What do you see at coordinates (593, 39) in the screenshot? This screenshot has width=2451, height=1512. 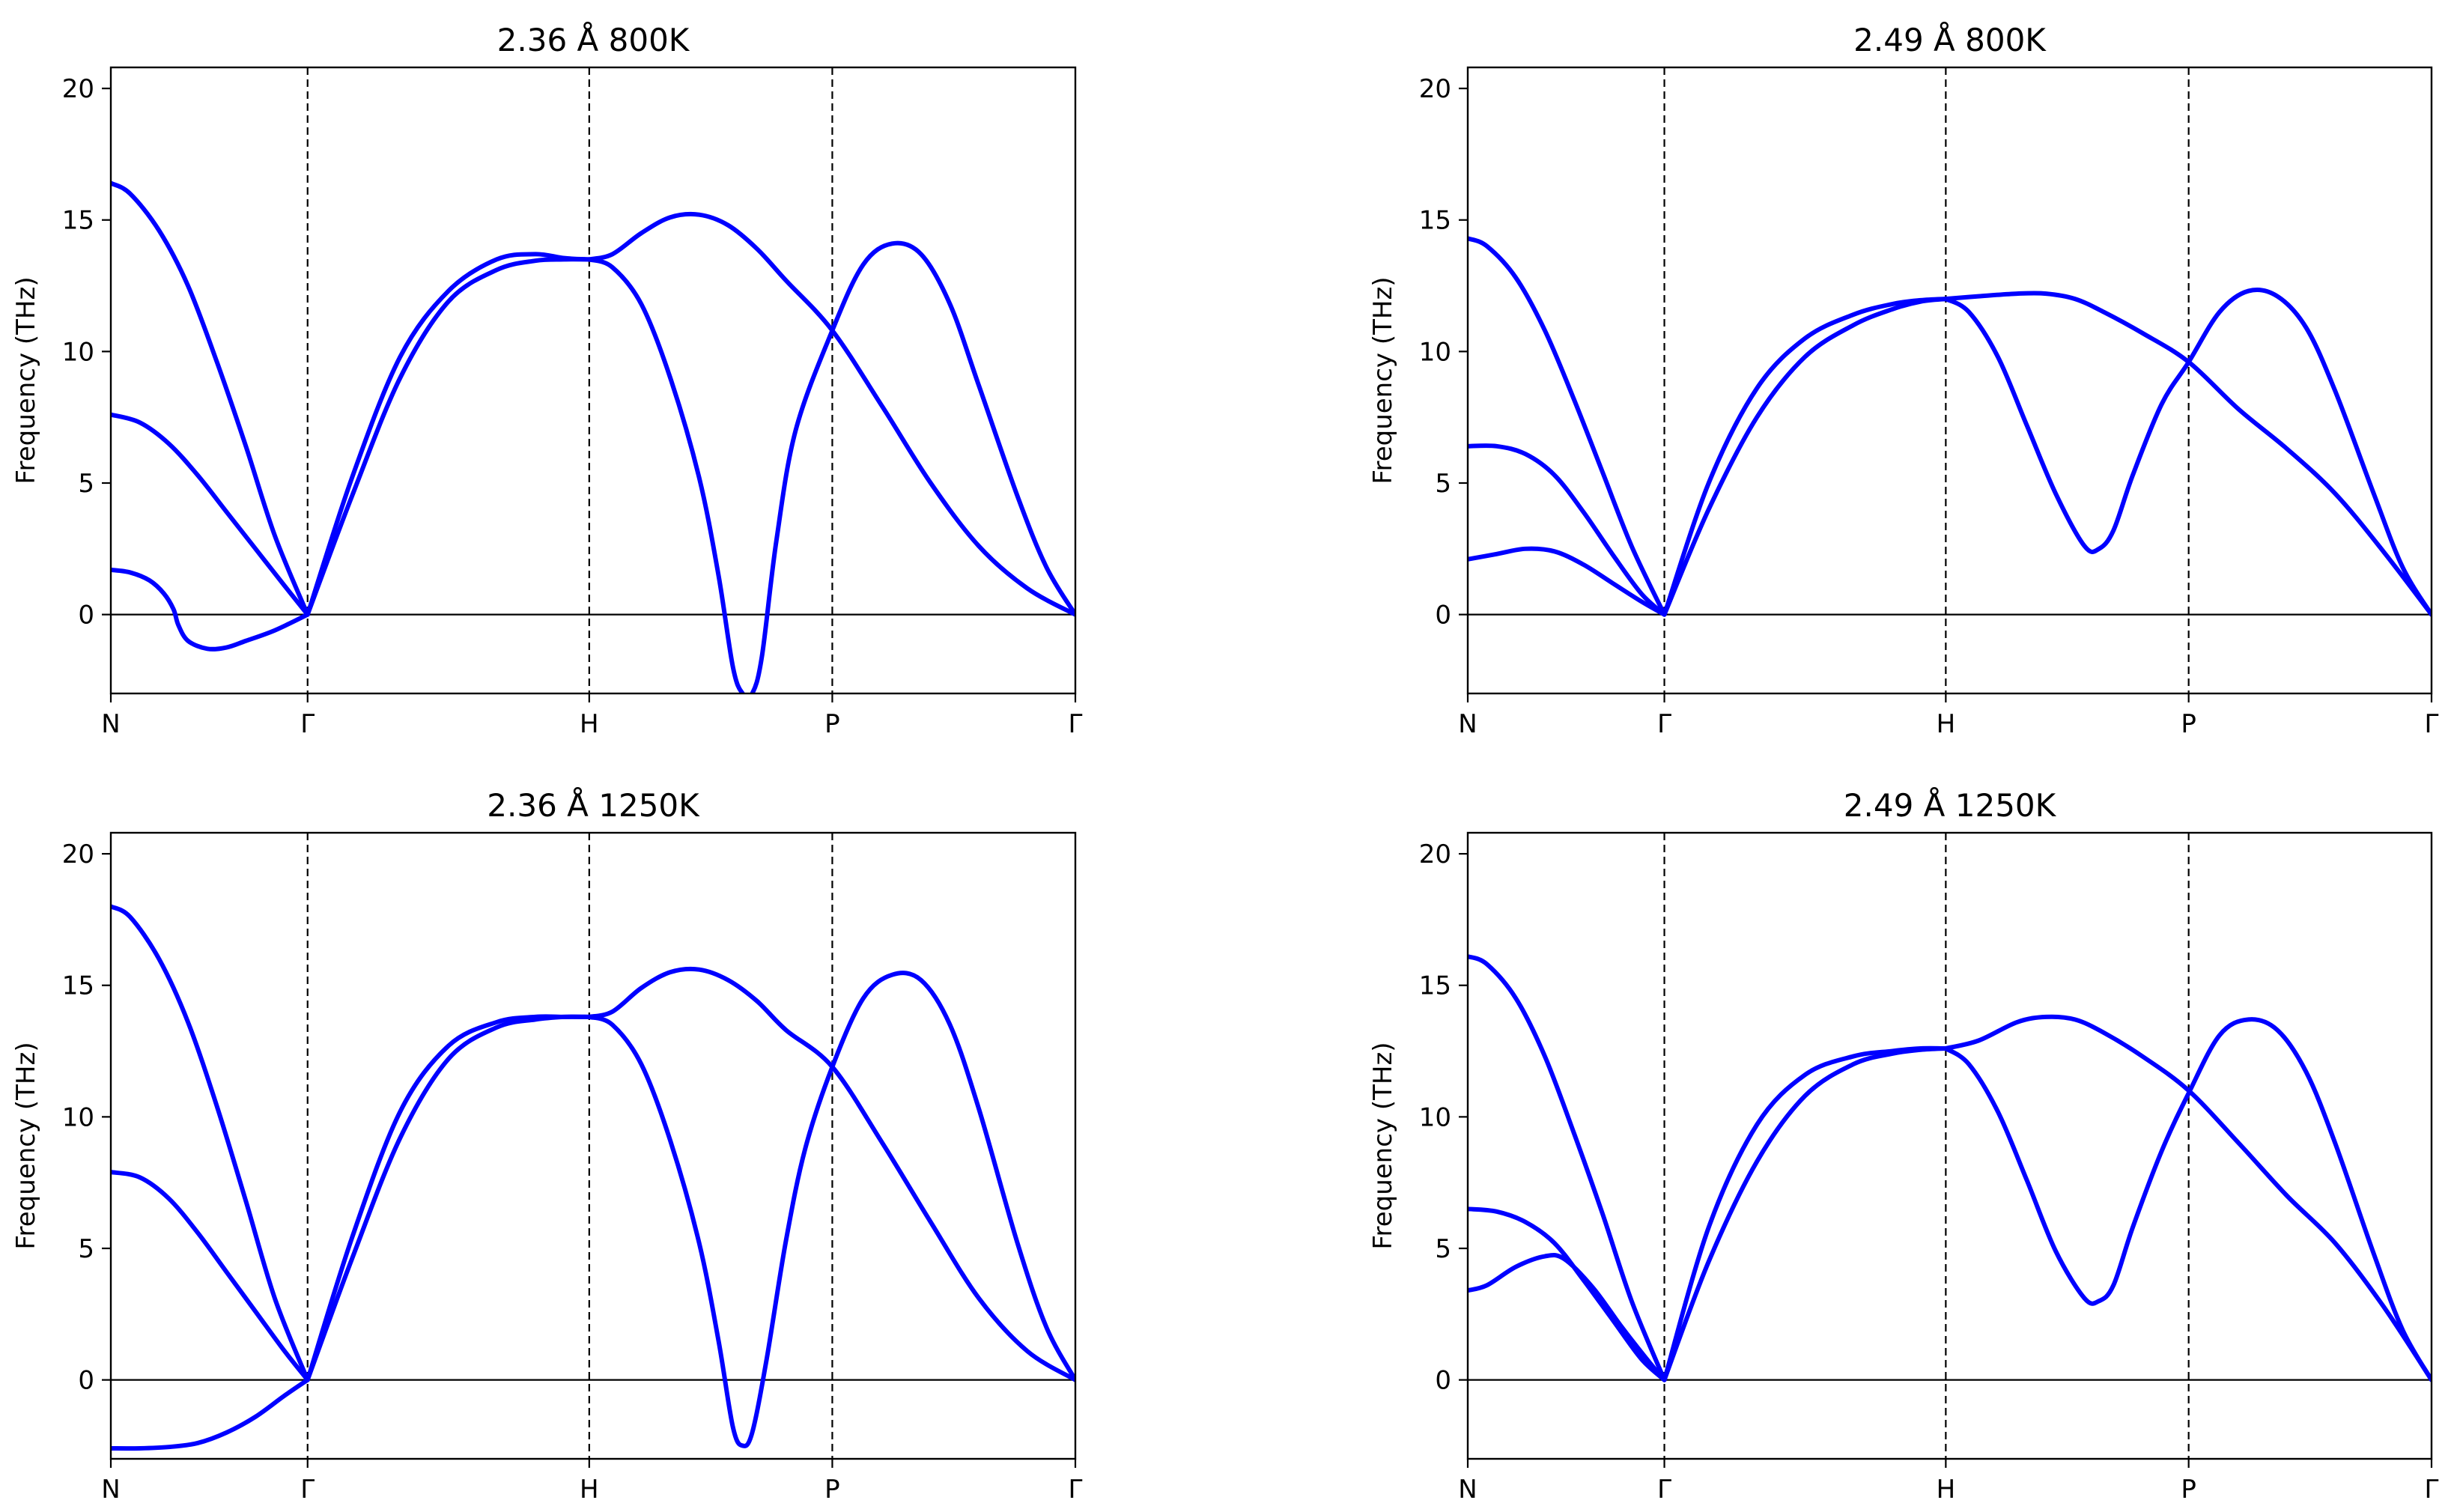 I see `chart-title: 2.36 Å 800K` at bounding box center [593, 39].